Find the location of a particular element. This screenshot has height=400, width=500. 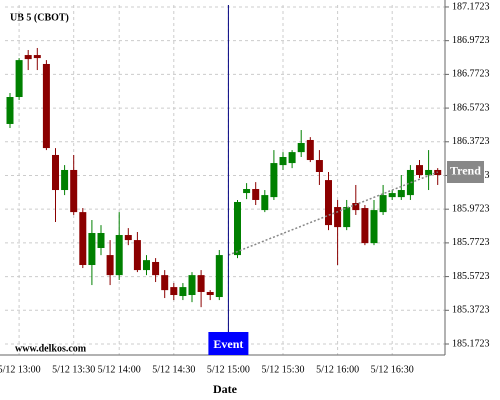

x-tick-label: 5/12 15:30 is located at coordinates (282, 369).